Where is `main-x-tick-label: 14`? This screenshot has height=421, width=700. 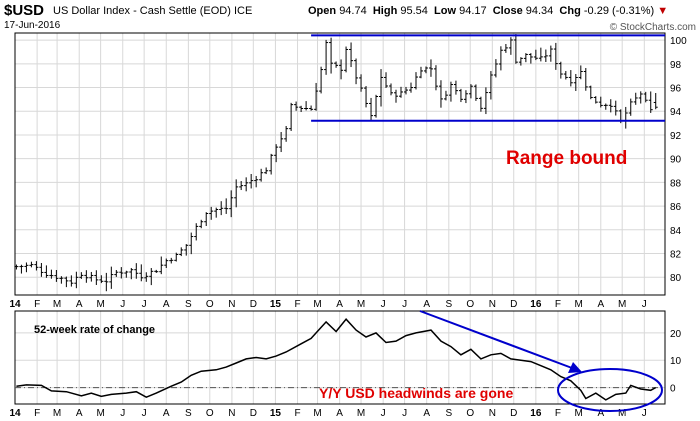 main-x-tick-label: 14 is located at coordinates (15, 304).